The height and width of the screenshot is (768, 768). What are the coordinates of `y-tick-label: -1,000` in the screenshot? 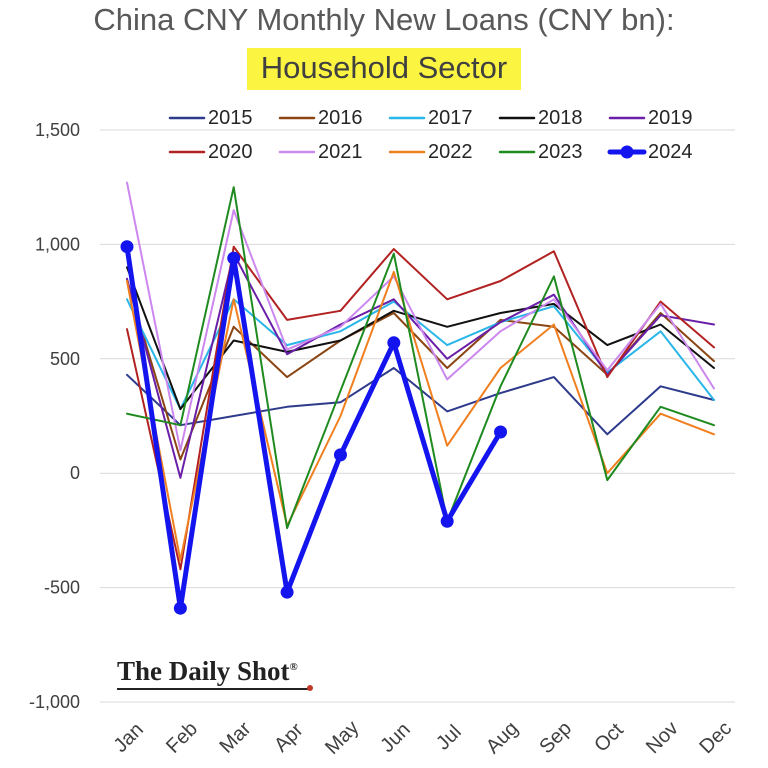 It's located at (54, 702).